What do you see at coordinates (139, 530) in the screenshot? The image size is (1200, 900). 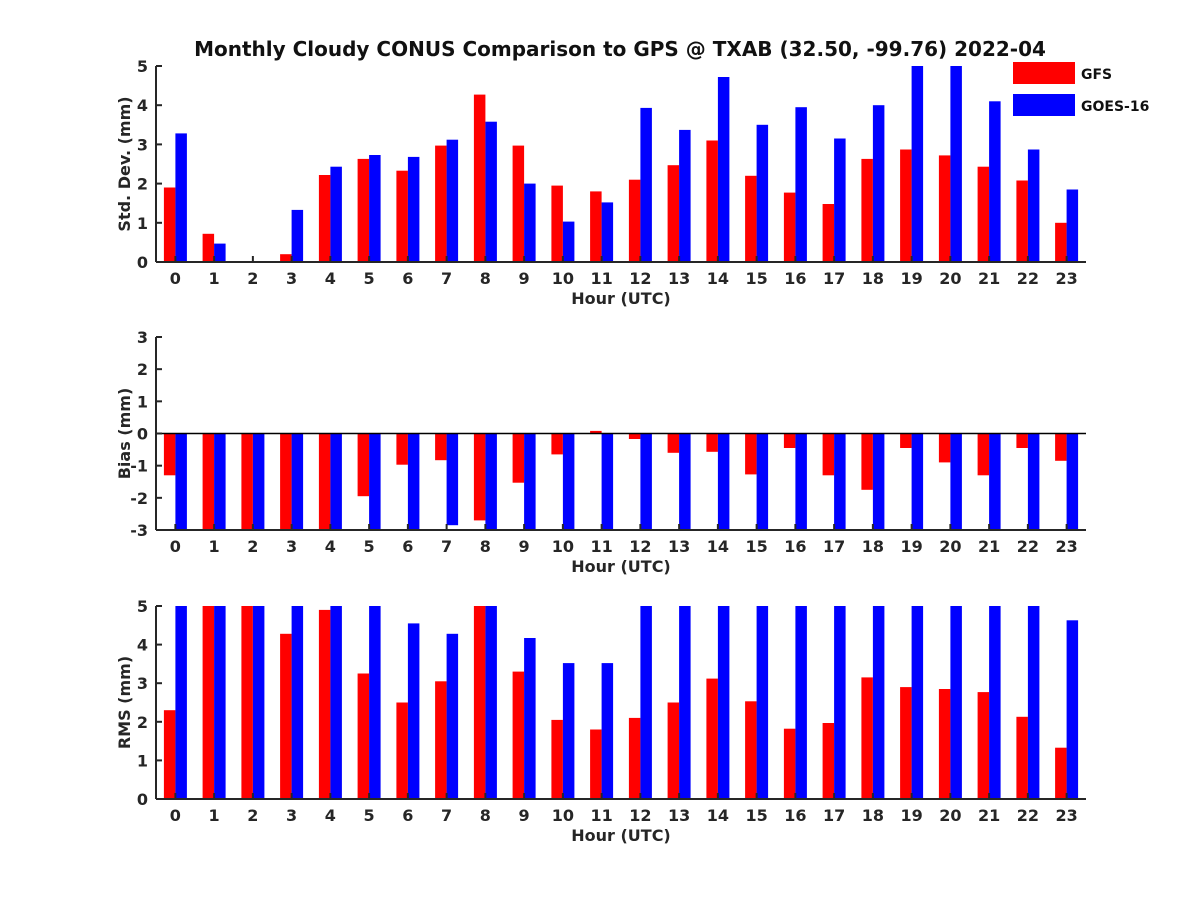 I see `y-tick-label: -3` at bounding box center [139, 530].